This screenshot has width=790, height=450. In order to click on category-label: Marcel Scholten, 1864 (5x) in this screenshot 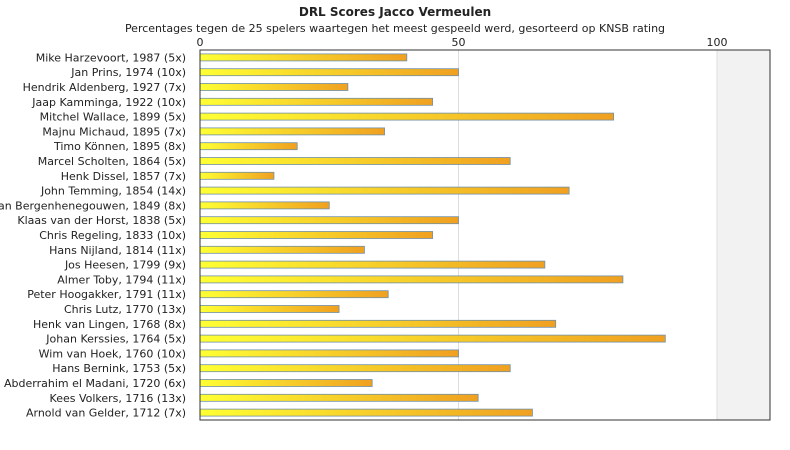, I will do `click(112, 161)`.